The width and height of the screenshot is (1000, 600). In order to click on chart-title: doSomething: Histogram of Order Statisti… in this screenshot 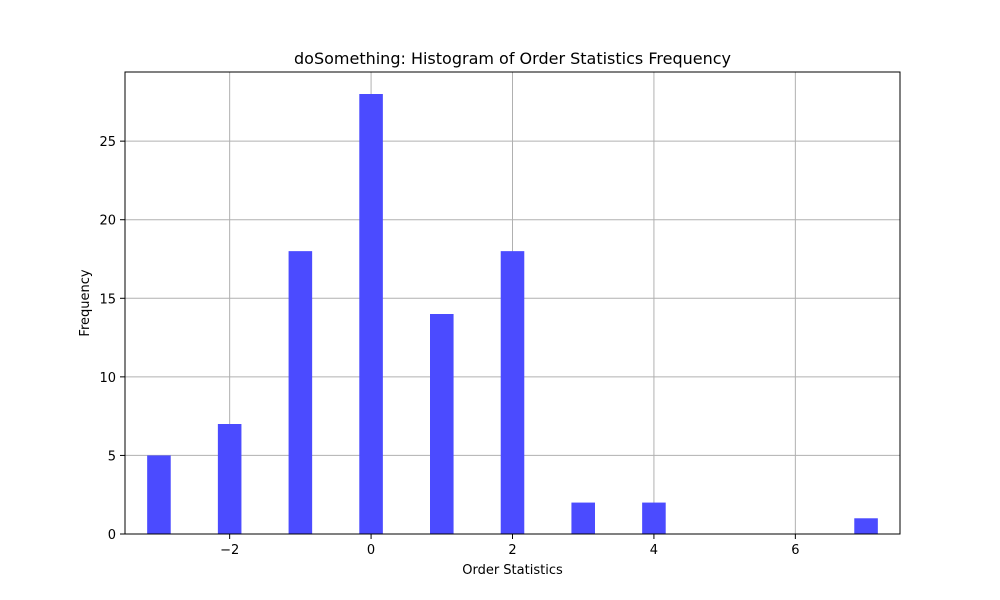, I will do `click(512, 58)`.